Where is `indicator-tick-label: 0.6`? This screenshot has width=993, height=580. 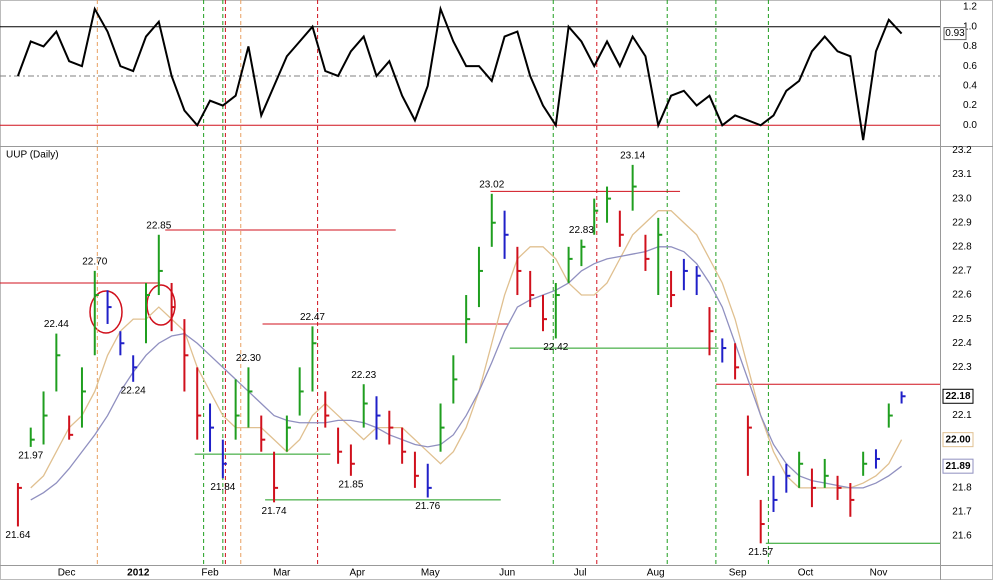 indicator-tick-label: 0.6 is located at coordinates (970, 66).